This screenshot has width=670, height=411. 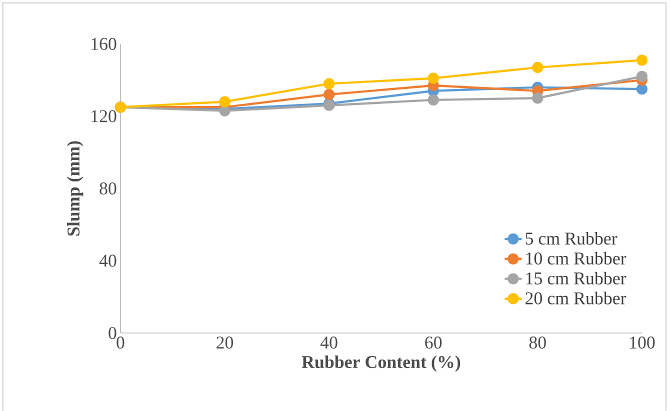 I want to click on legend-label: 10 cm Rubber, so click(x=576, y=258).